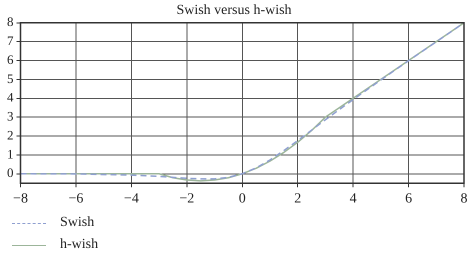 Image resolution: width=474 pixels, height=263 pixels. I want to click on y-tick-label: 2, so click(10, 134).